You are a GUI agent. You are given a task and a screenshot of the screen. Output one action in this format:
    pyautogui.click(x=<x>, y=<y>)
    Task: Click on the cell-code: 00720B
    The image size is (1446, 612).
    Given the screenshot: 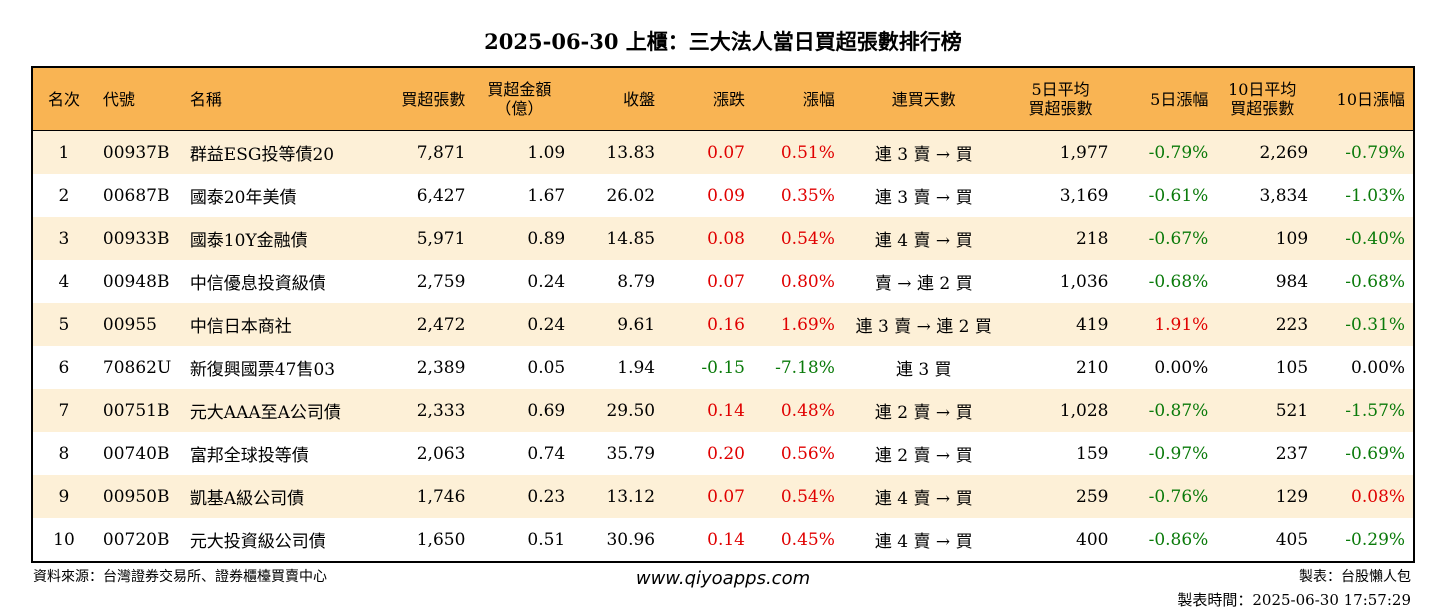 What is the action you would take?
    pyautogui.click(x=136, y=539)
    